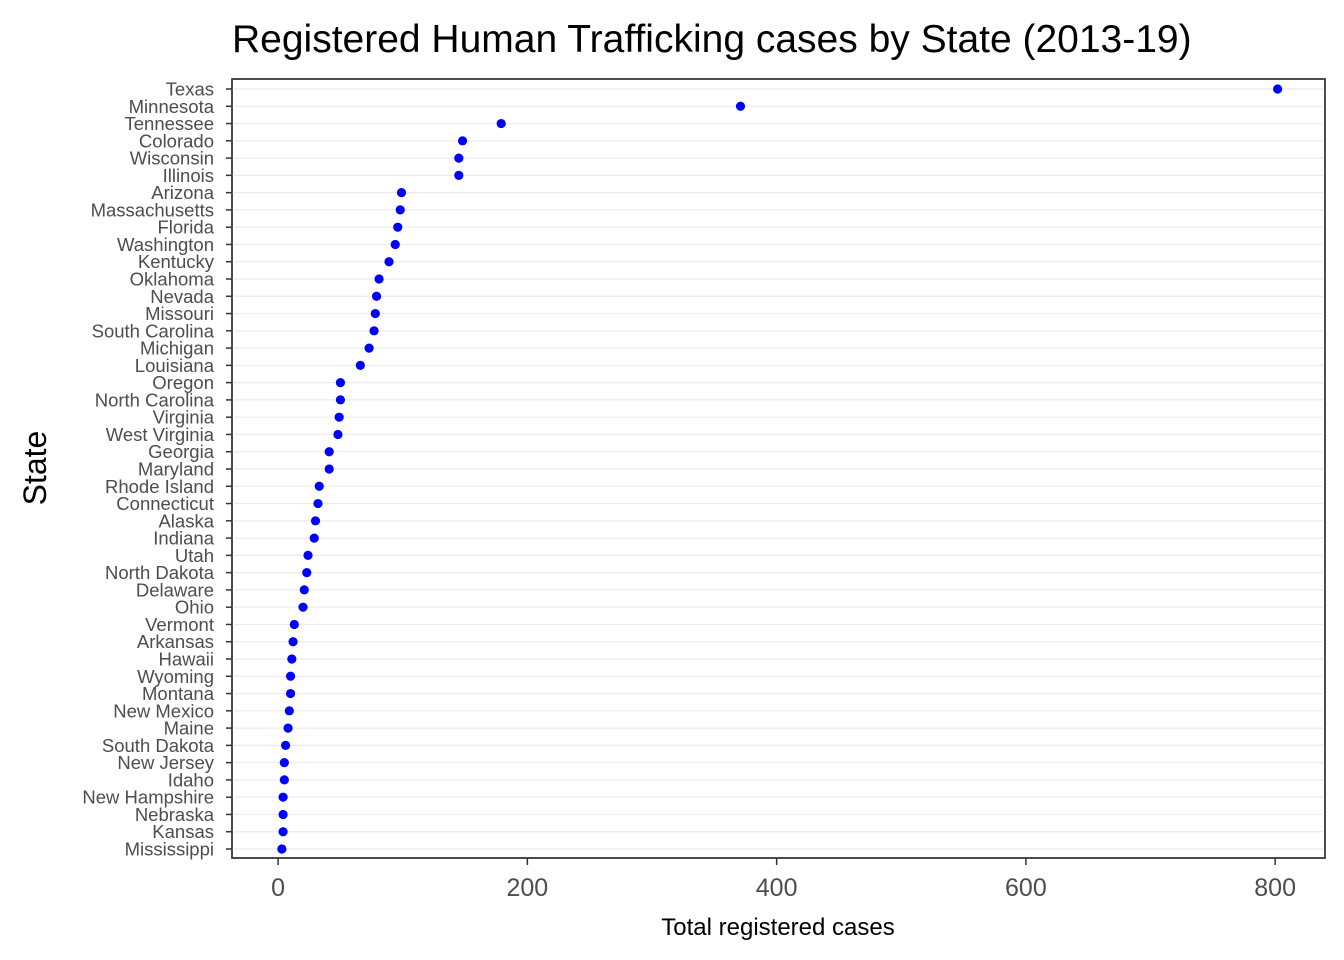 This screenshot has width=1344, height=960. I want to click on state-label: Delaware, so click(175, 589).